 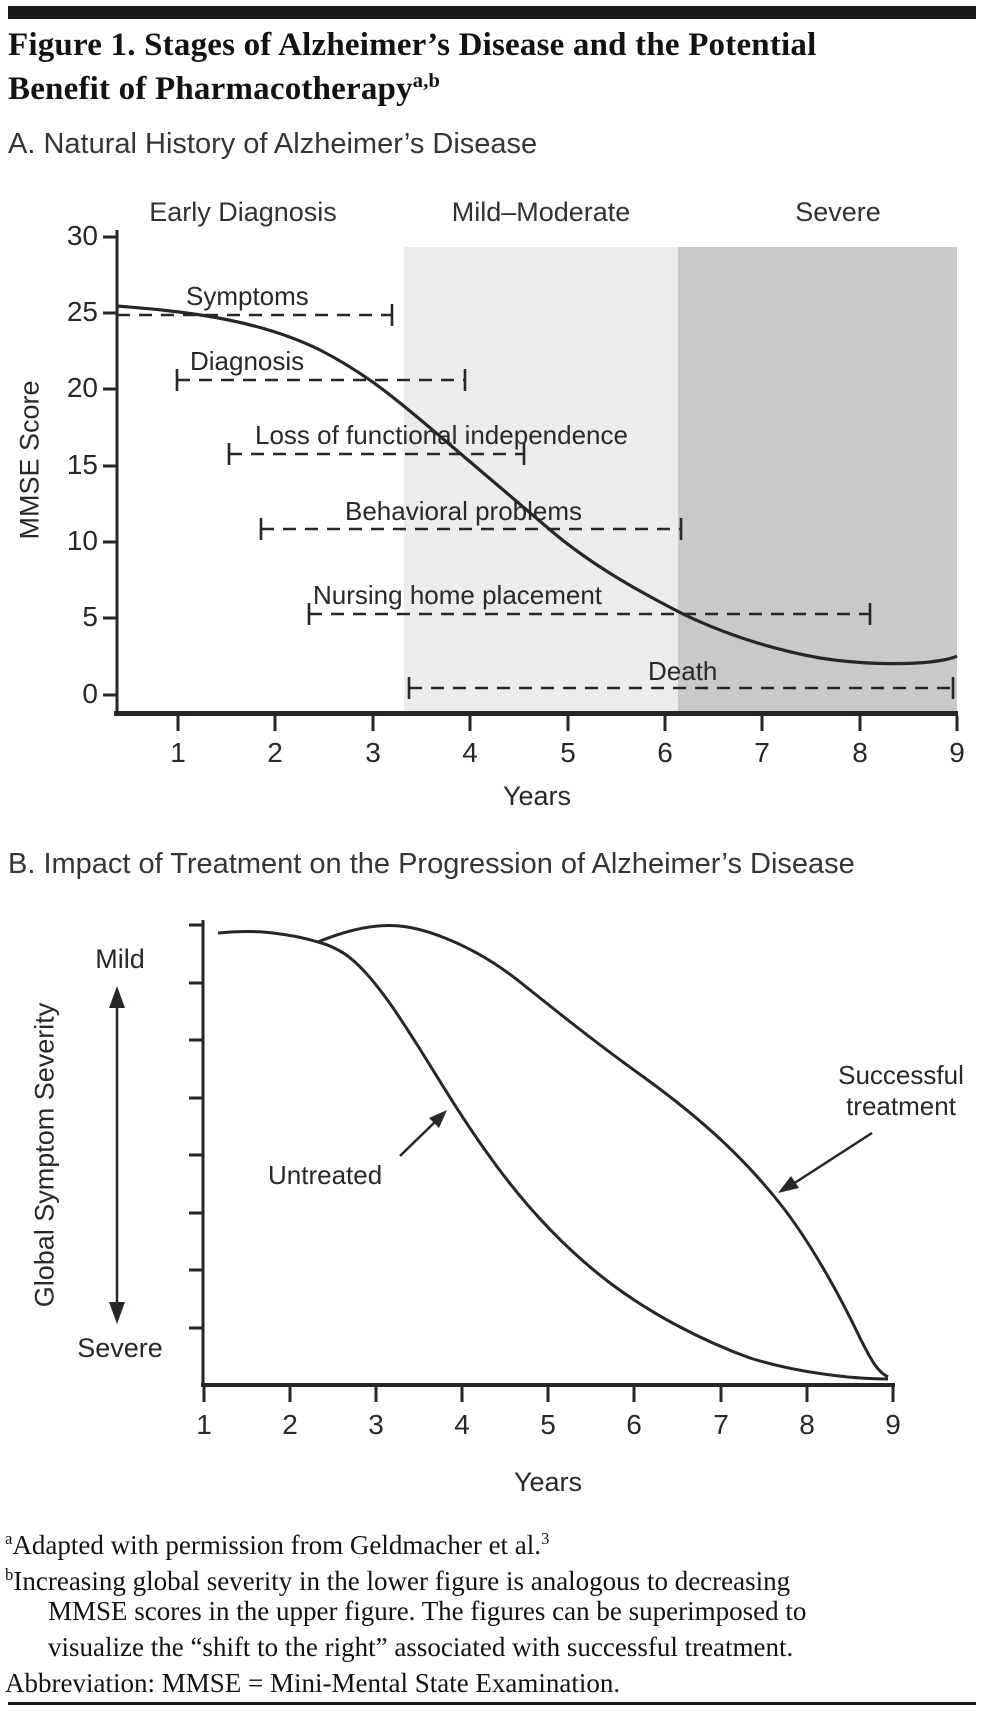 What do you see at coordinates (204, 1424) in the screenshot?
I see `b-xtick-1: 1` at bounding box center [204, 1424].